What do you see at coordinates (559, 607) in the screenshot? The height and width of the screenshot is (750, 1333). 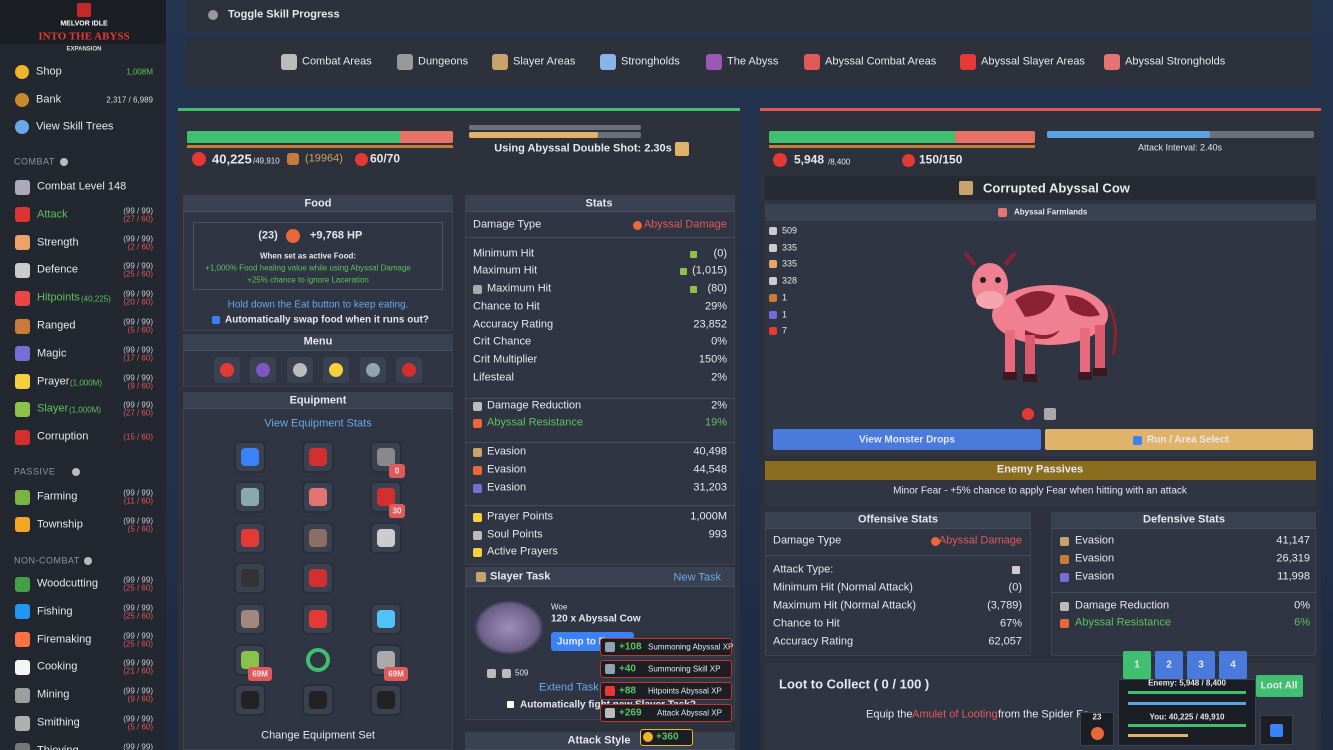 I see `task-location: Woe` at bounding box center [559, 607].